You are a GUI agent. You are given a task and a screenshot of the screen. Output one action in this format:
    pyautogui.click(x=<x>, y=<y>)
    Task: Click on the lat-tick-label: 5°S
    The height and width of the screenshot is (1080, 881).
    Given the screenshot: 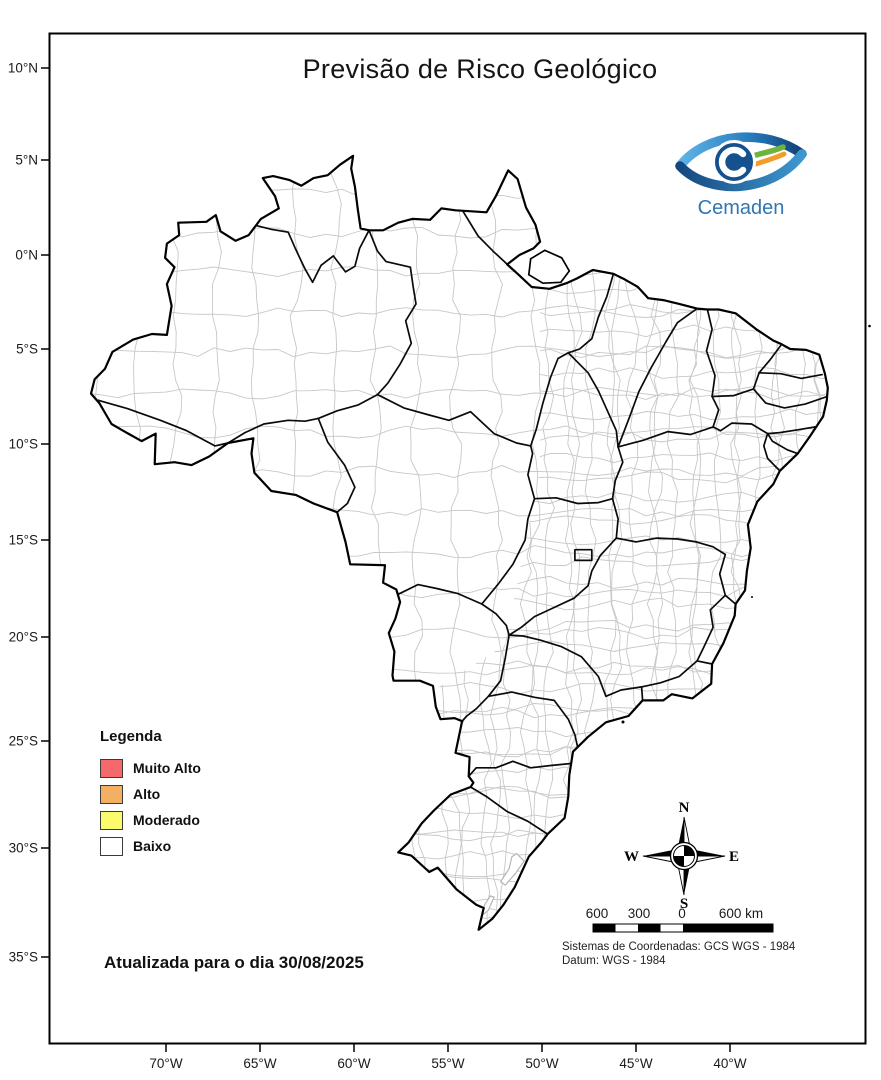 What is the action you would take?
    pyautogui.click(x=27, y=349)
    